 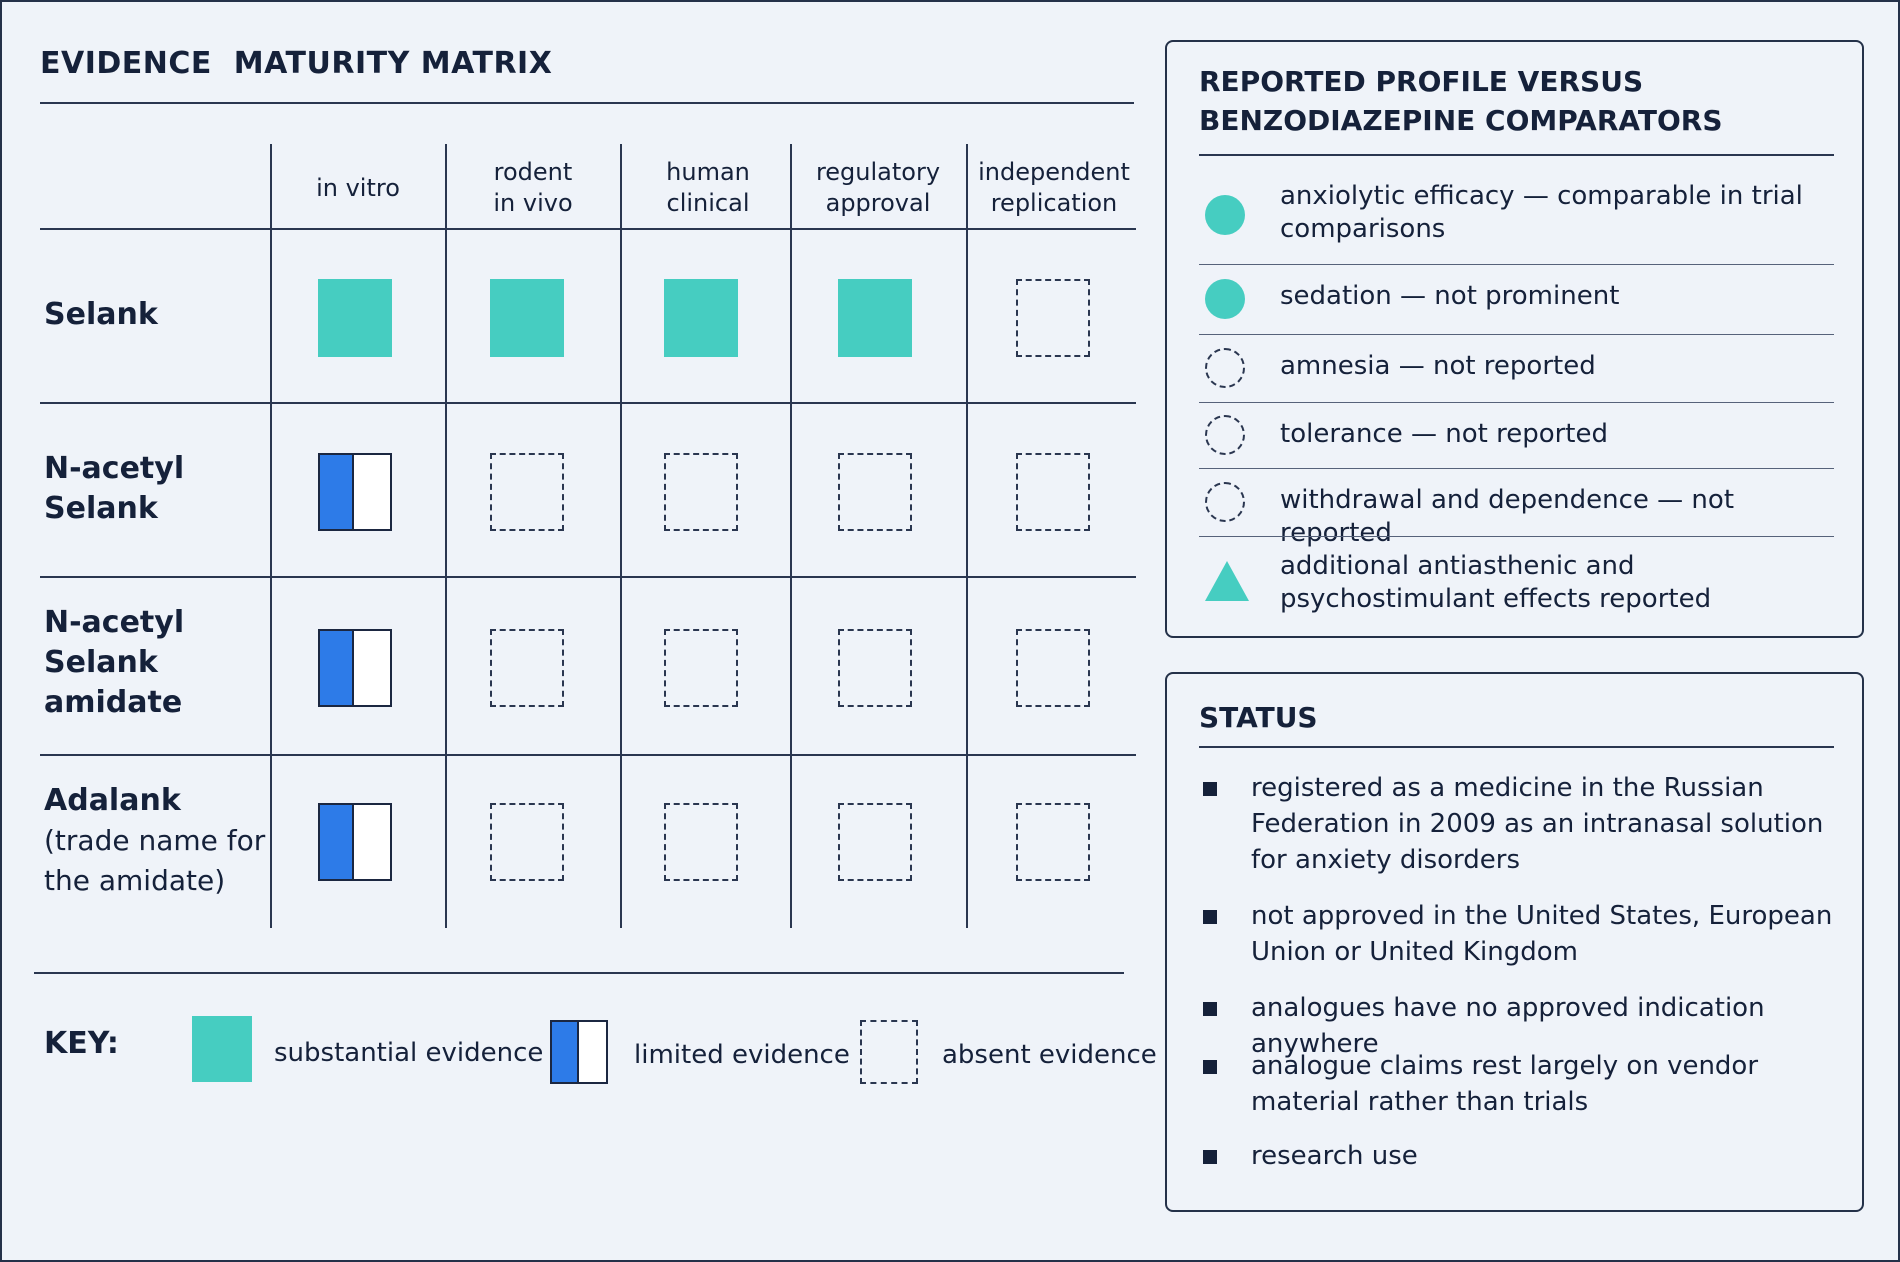 What do you see at coordinates (222, 1049) in the screenshot?
I see `key-substantial-swatch` at bounding box center [222, 1049].